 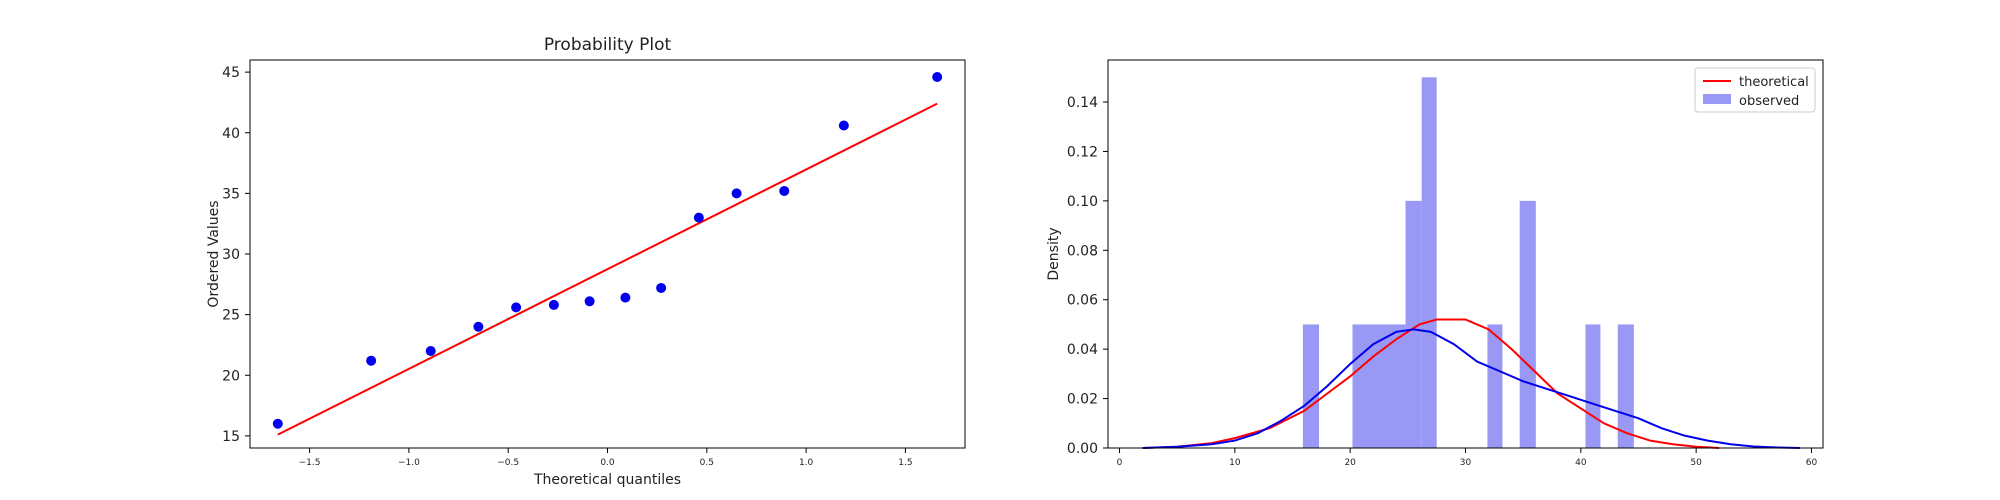 What do you see at coordinates (231, 134) in the screenshot?
I see `y-tick-label: 40` at bounding box center [231, 134].